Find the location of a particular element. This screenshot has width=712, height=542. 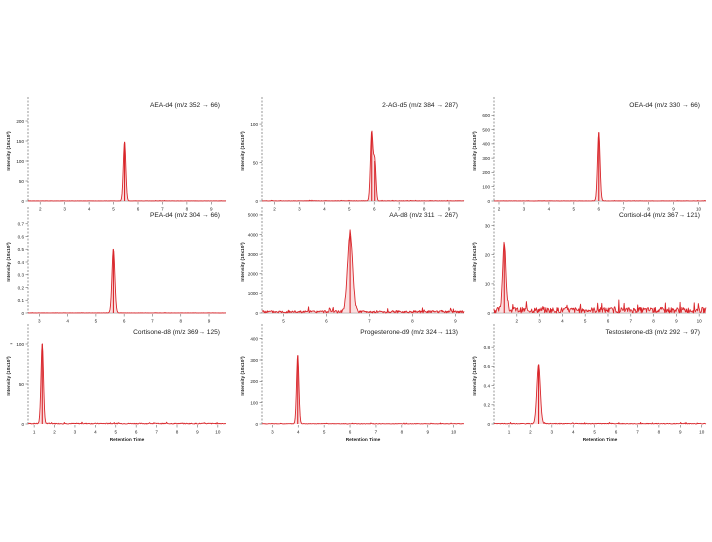

y-tick-label: 0.3 is located at coordinates (21, 275).